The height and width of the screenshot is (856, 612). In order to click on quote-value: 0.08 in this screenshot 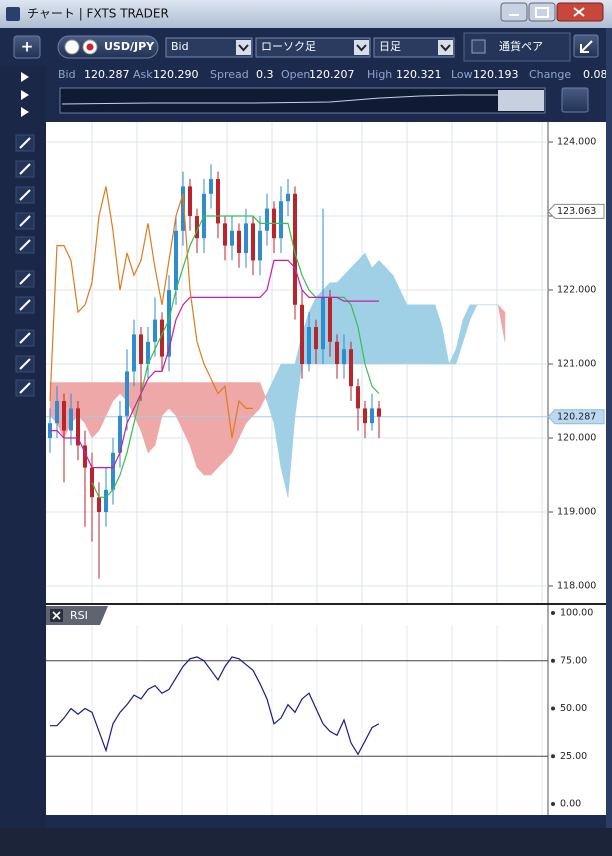, I will do `click(595, 74)`.